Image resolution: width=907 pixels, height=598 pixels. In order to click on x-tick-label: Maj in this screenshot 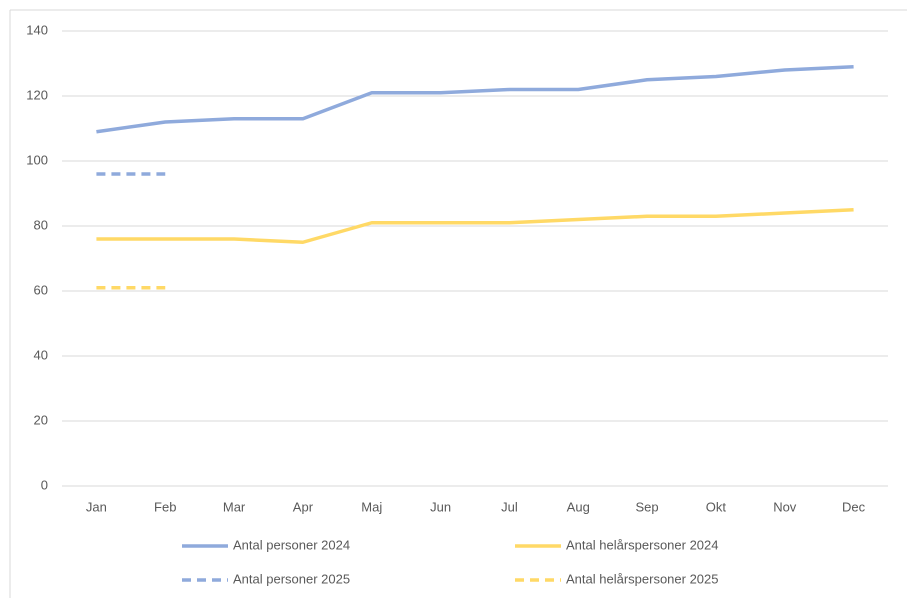, I will do `click(371, 506)`.